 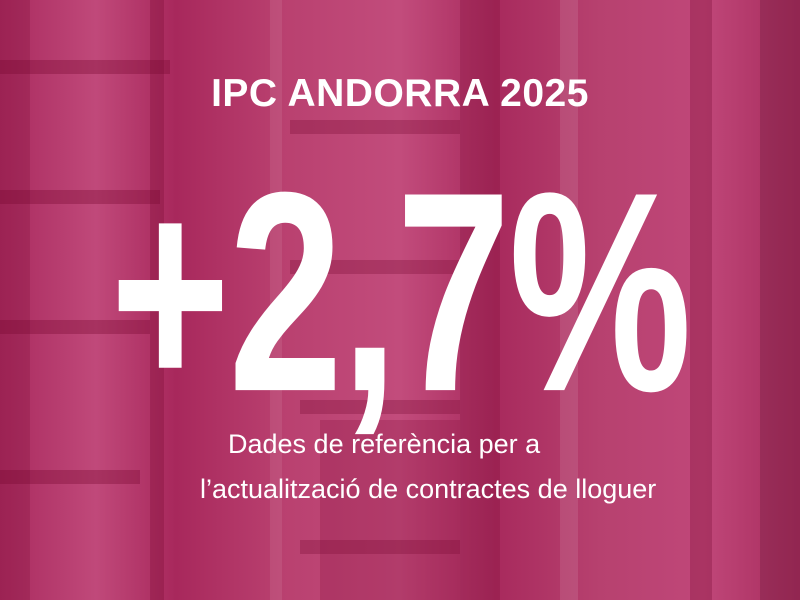 I want to click on subtitle-line-1: Dades de referència per a, so click(x=384, y=444).